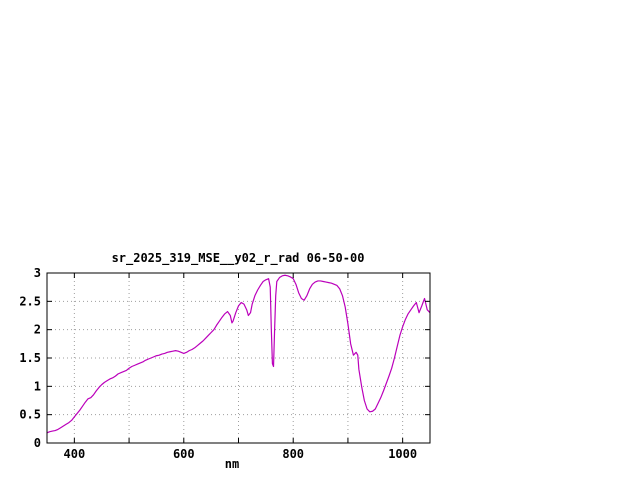 This screenshot has height=480, width=640. What do you see at coordinates (184, 454) in the screenshot?
I see `x-tick-label: 600` at bounding box center [184, 454].